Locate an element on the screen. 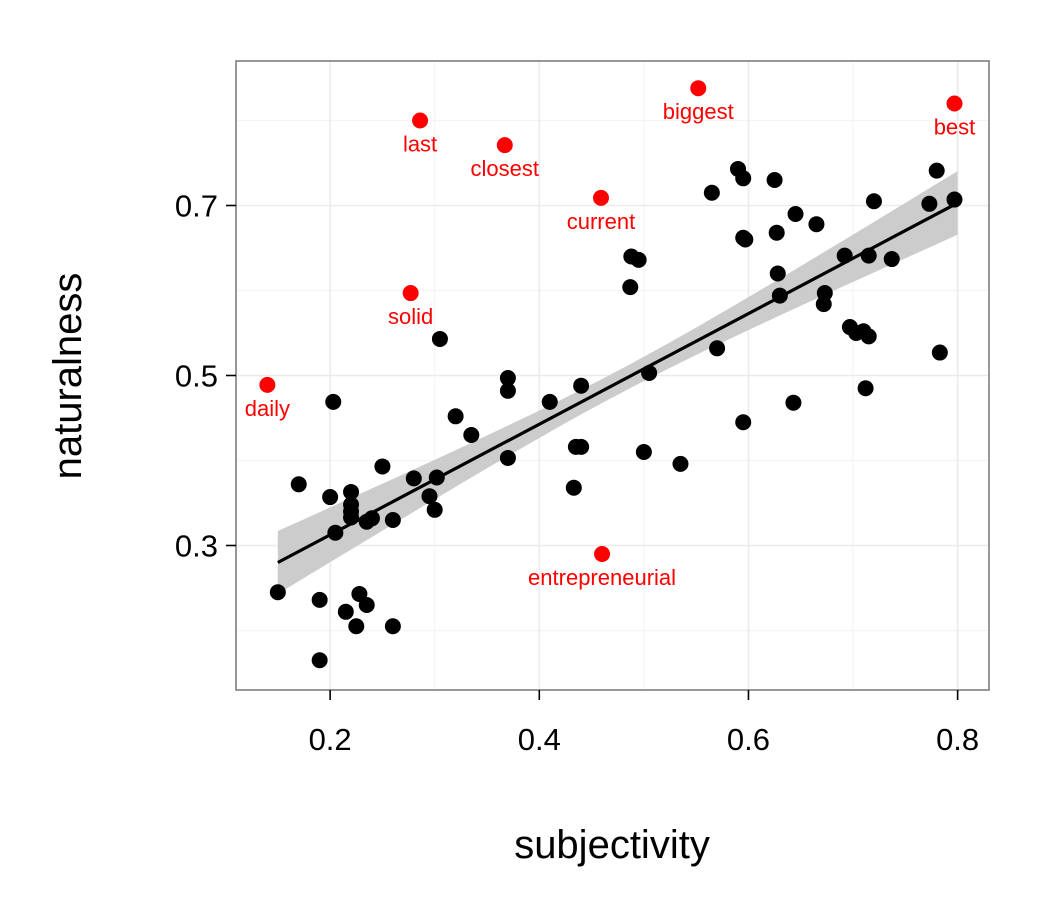 Image resolution: width=1050 pixels, height=900 pixels. y-tick-label: 0.7 is located at coordinates (196, 206).